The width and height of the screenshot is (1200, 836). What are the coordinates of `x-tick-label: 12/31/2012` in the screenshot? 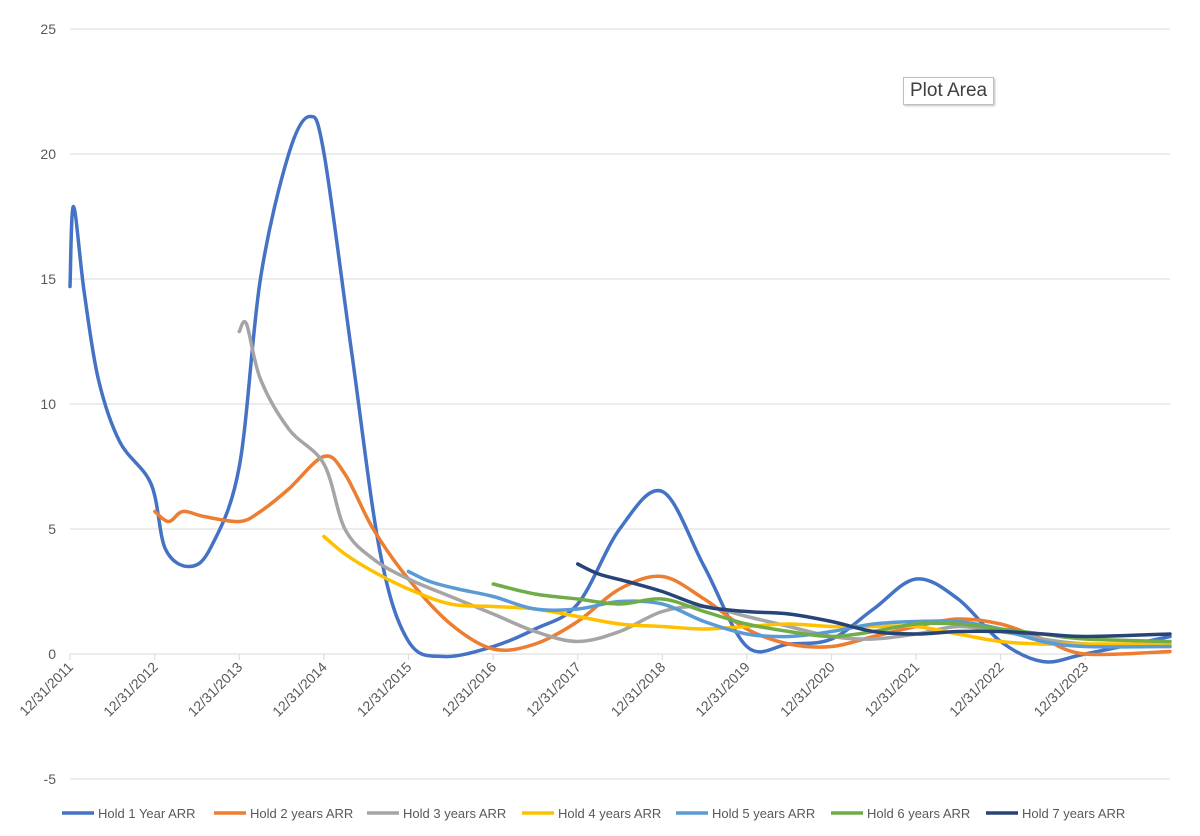 It's located at (130, 689).